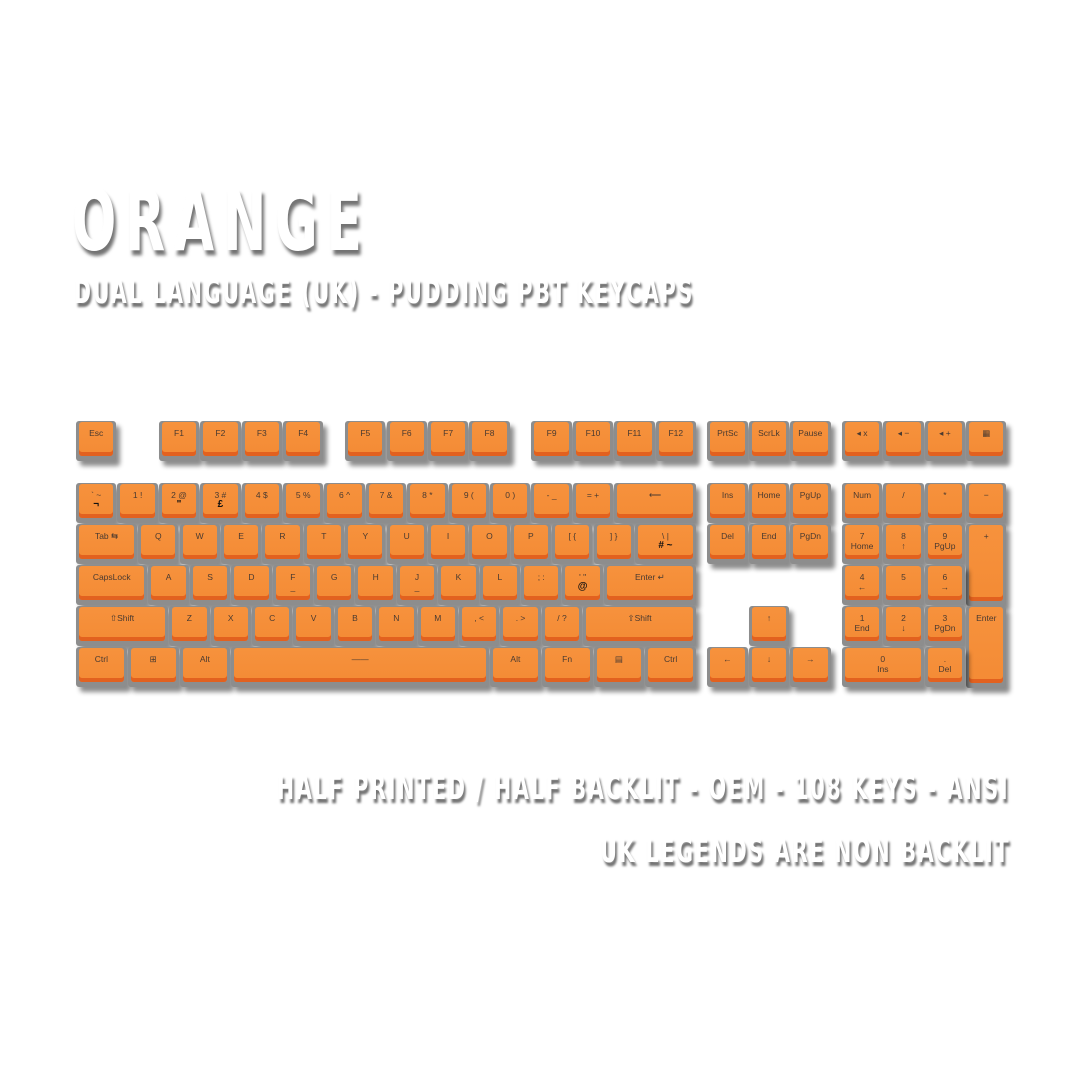 The width and height of the screenshot is (1080, 1079). Describe the element at coordinates (384, 291) in the screenshot. I see `product-subtitle: DUAL LANGUAGE (UK) - PUDDING PBT KEYCAPS` at that location.